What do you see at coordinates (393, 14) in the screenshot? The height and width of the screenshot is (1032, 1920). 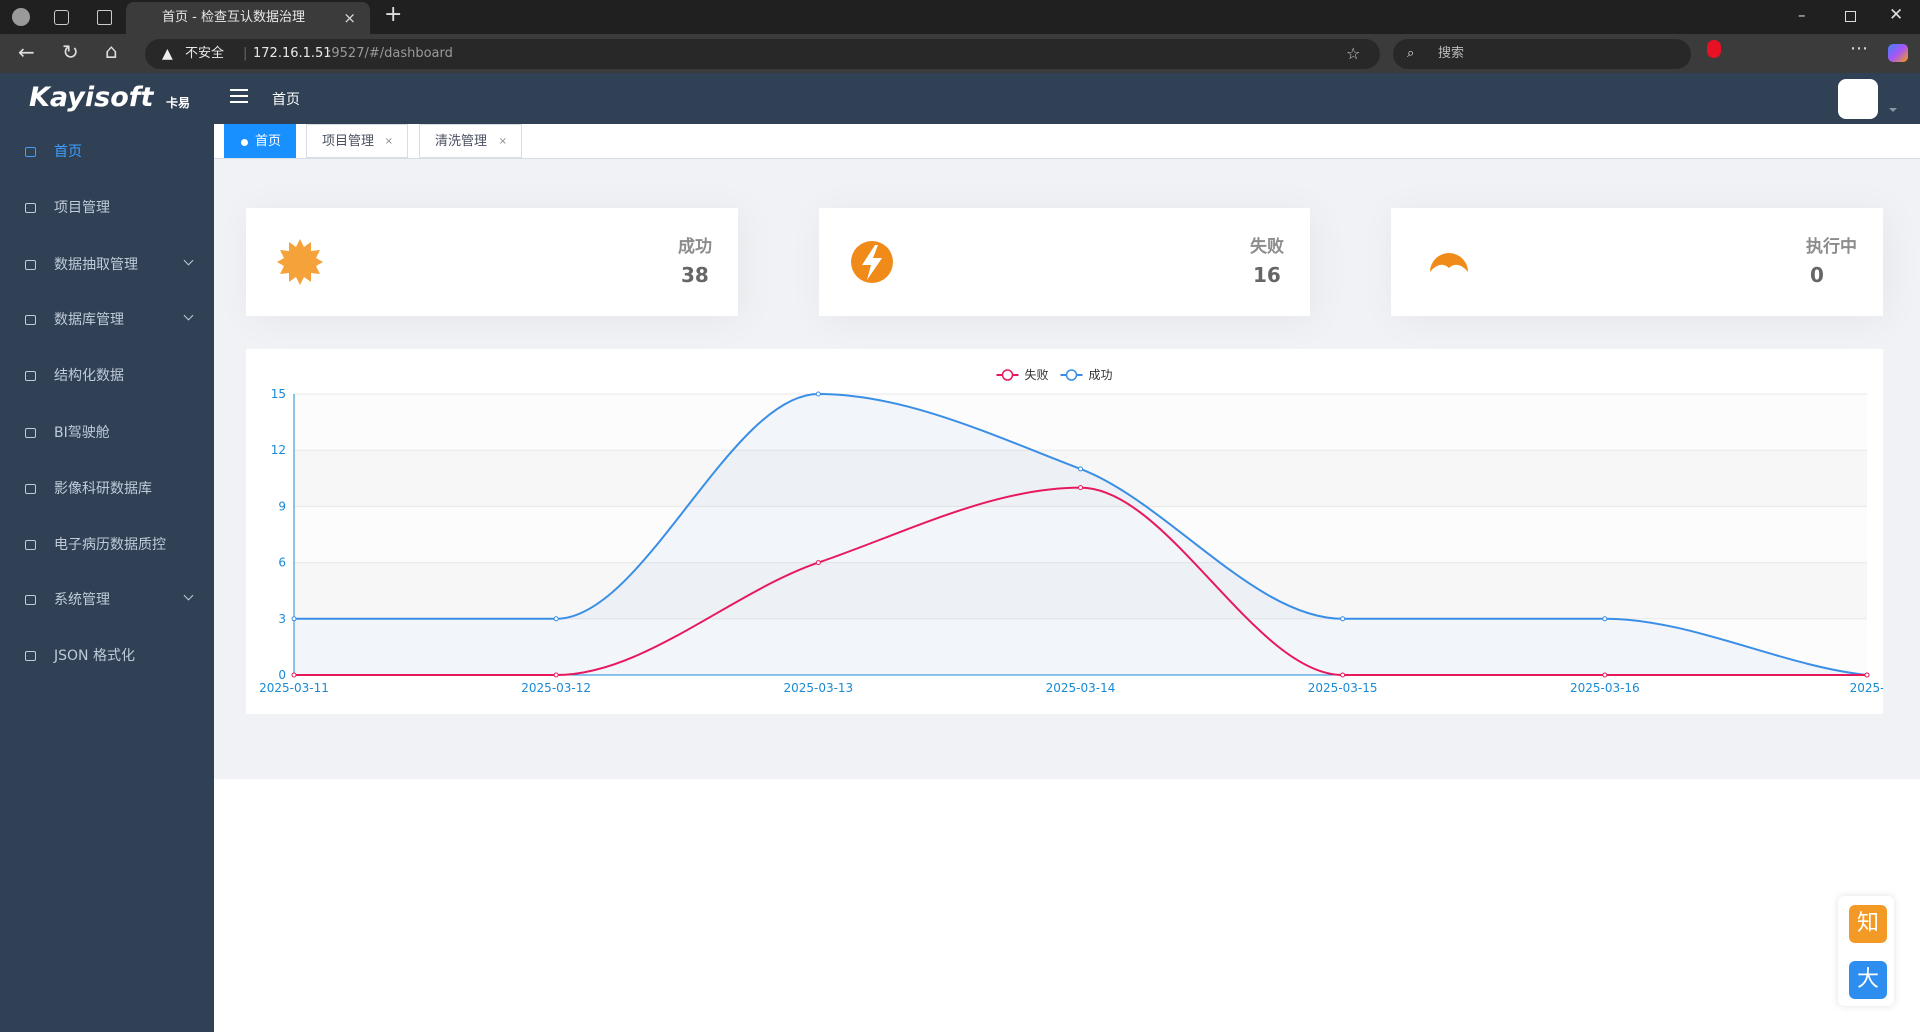 I see `new-tab: +` at bounding box center [393, 14].